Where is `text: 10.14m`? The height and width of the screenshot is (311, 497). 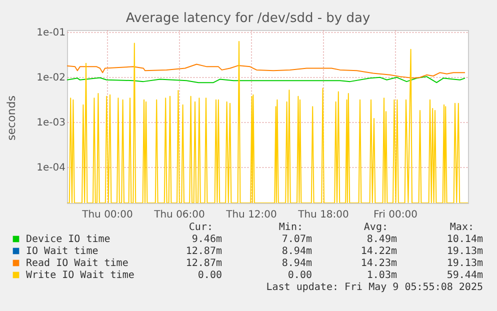 text: 10.14m is located at coordinates (464, 239).